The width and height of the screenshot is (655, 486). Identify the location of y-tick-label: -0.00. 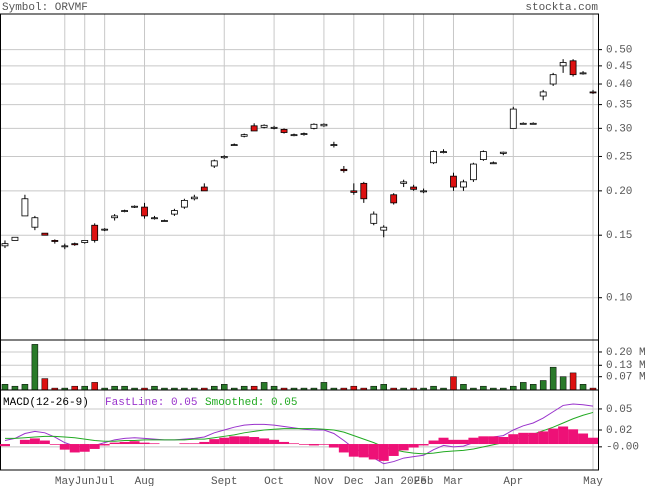
(622, 448).